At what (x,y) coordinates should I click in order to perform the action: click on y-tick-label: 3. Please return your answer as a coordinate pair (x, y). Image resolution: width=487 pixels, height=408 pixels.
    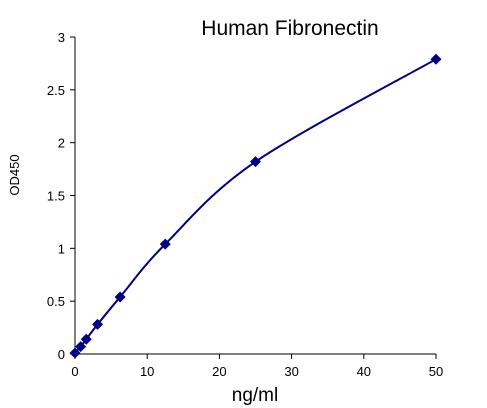
    Looking at the image, I should click on (61, 37).